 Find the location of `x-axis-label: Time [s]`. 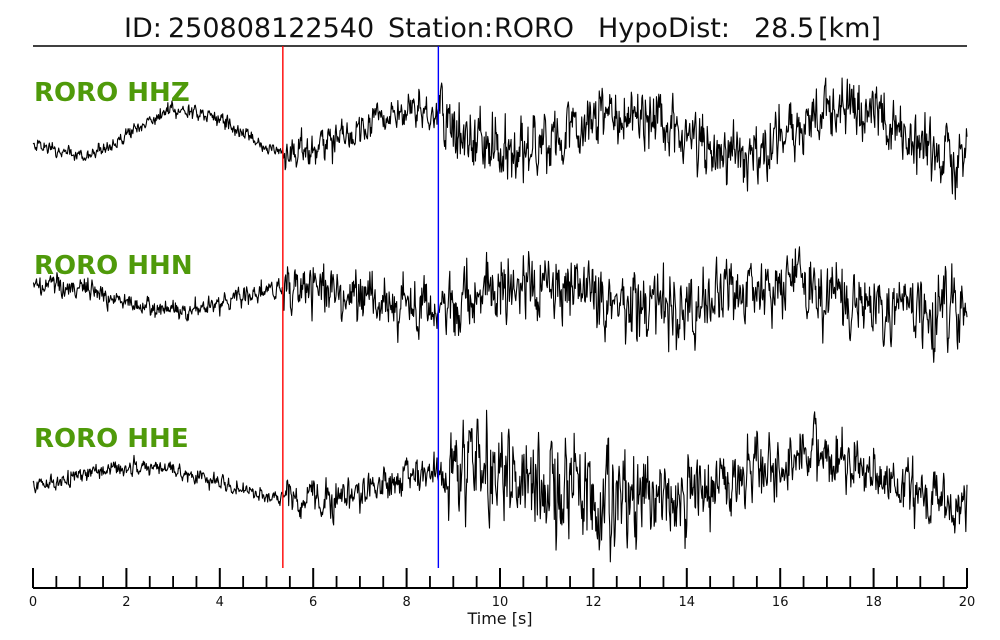

x-axis-label: Time [s] is located at coordinates (499, 618).